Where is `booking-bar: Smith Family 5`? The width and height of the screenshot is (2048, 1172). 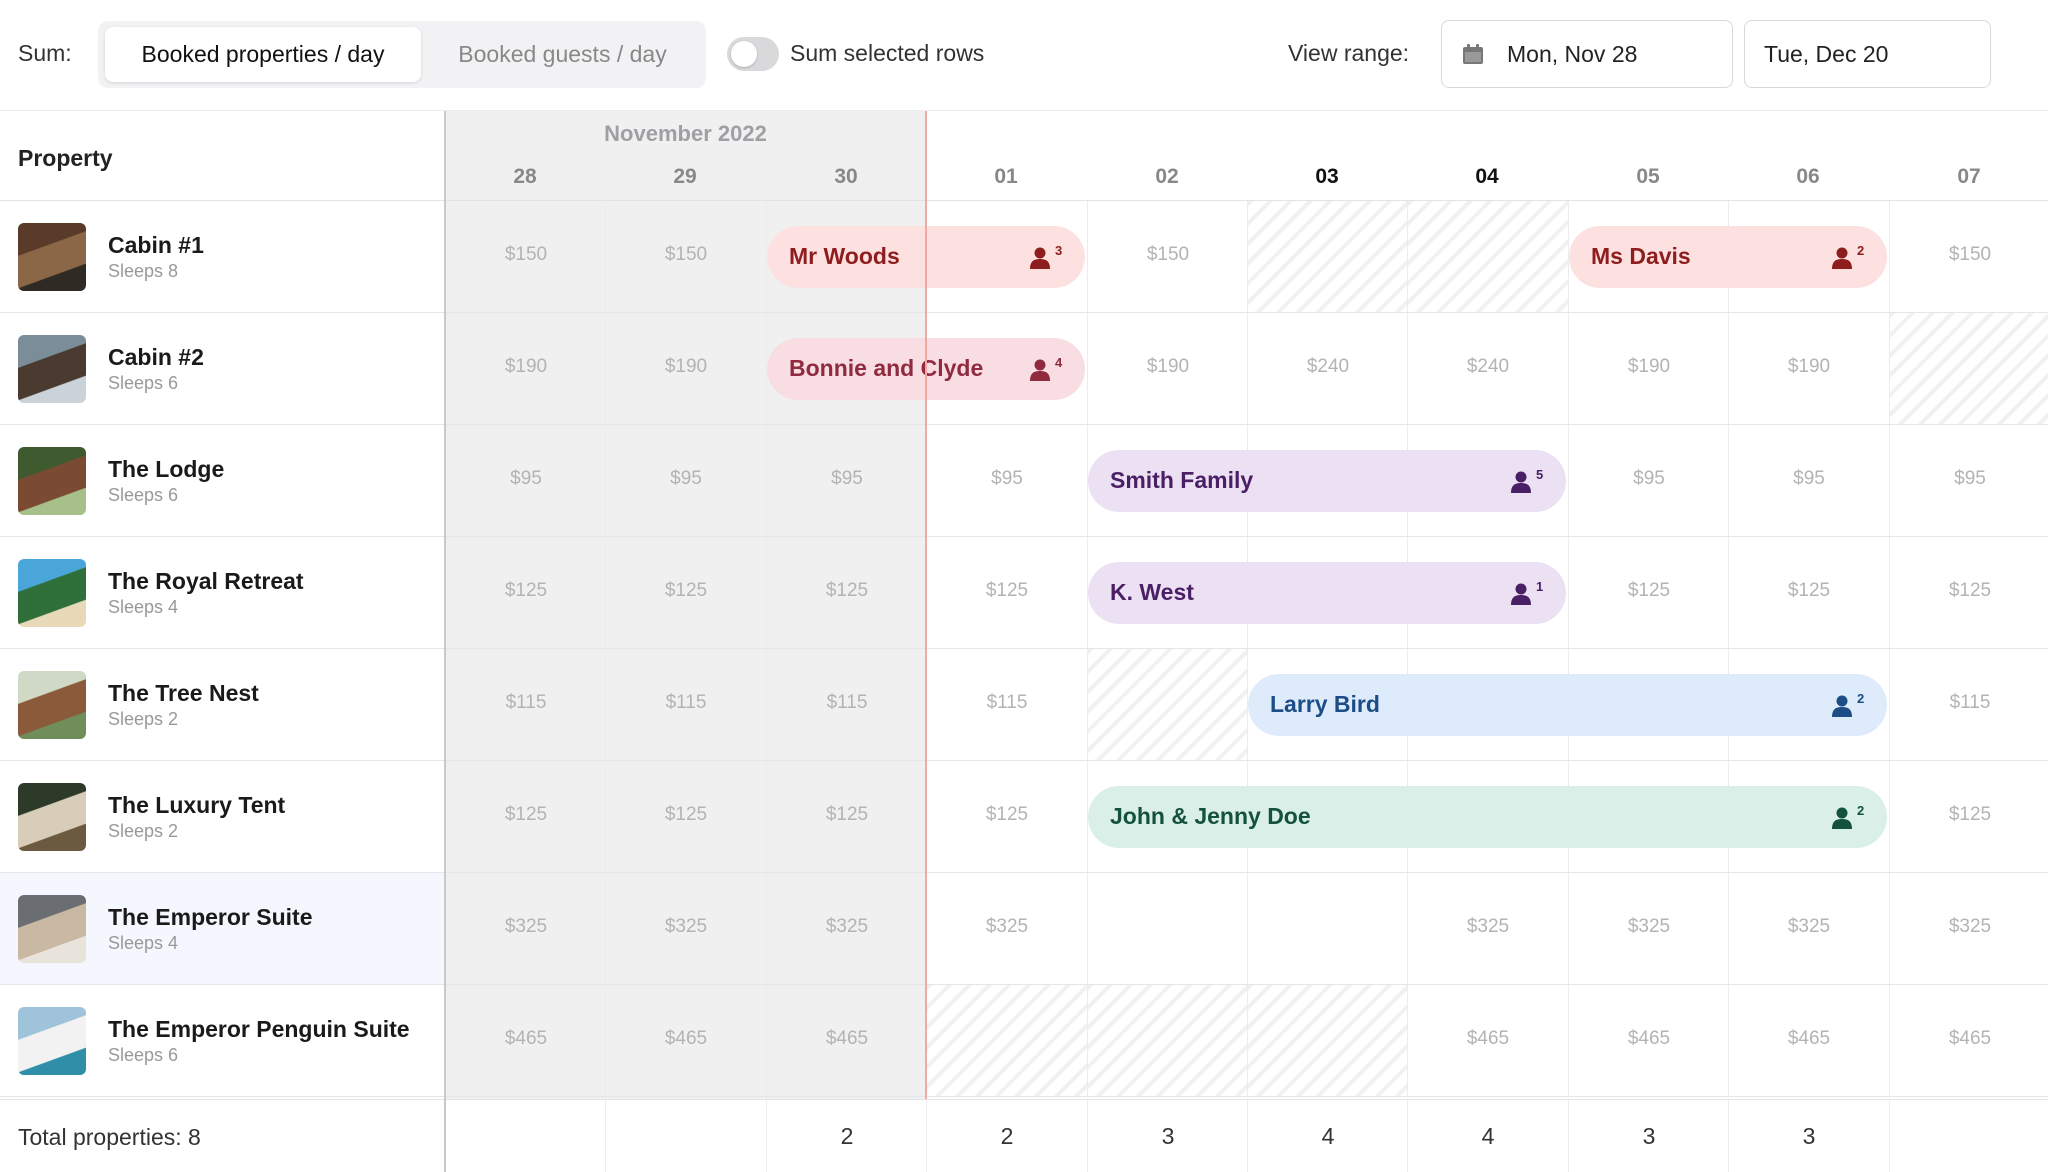
booking-bar: Smith Family 5 is located at coordinates (1327, 481).